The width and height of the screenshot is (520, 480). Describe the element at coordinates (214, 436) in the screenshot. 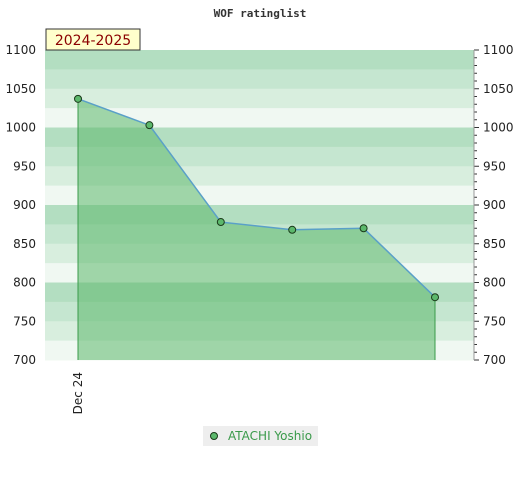

I see `legend-marker` at that location.